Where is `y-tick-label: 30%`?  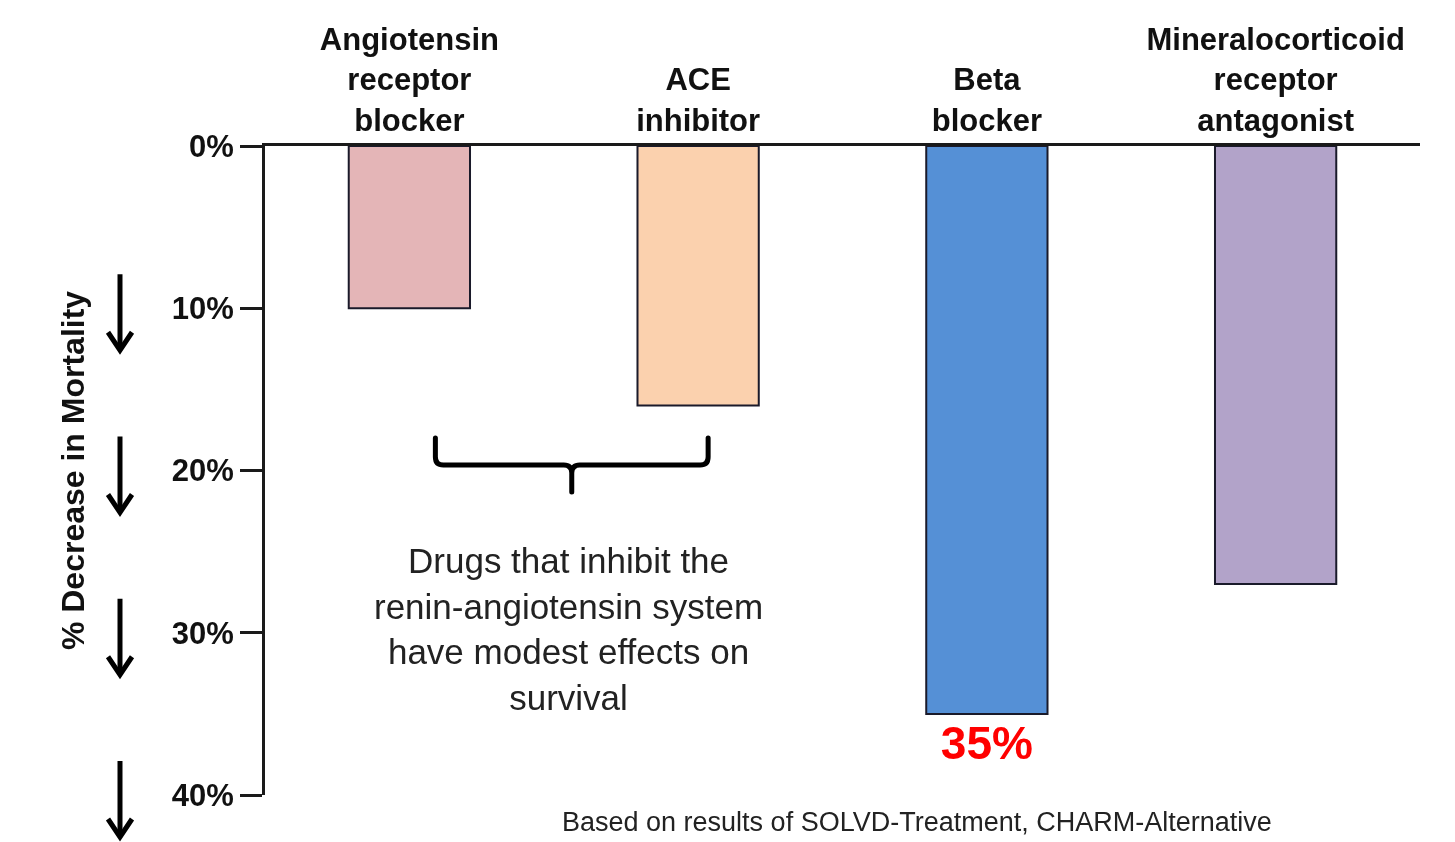
y-tick-label: 30% is located at coordinates (202, 633).